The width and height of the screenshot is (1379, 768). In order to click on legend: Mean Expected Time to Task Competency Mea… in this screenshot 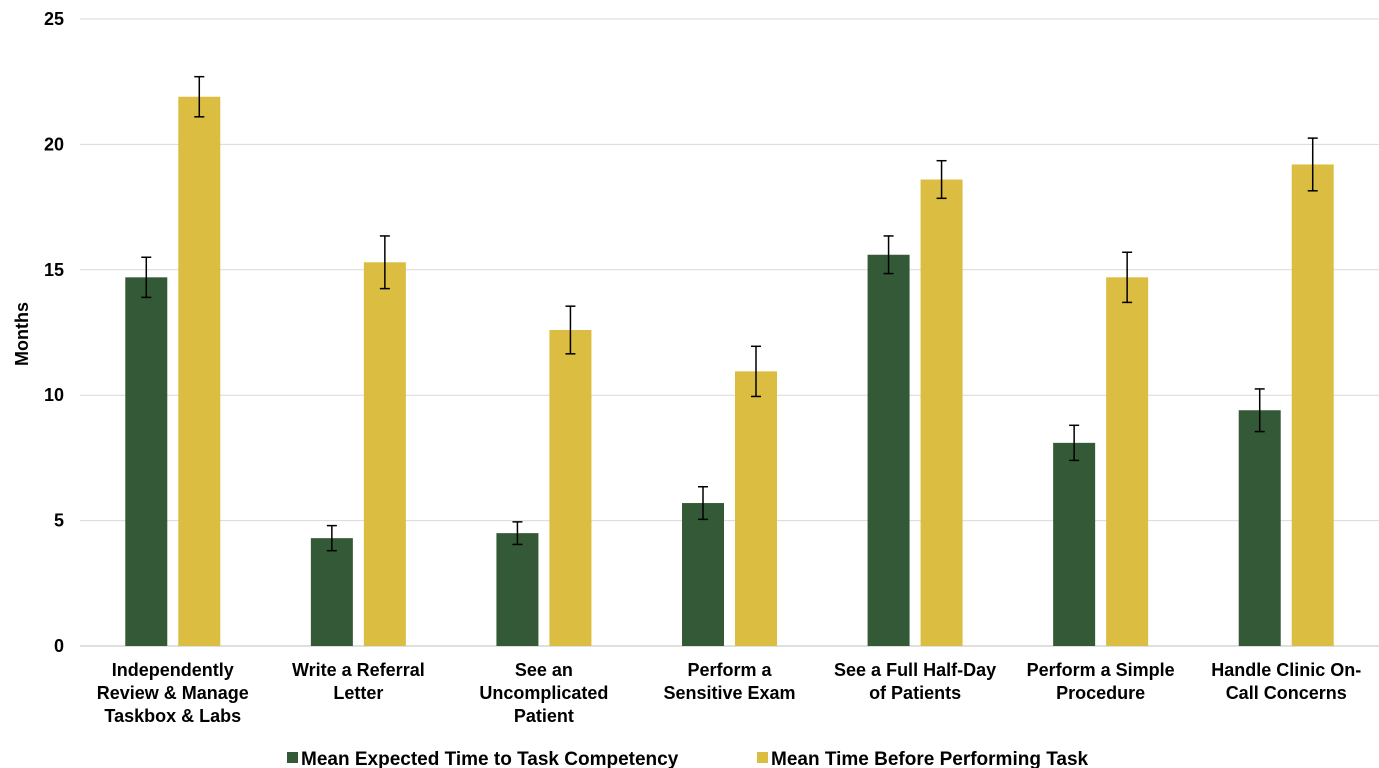, I will do `click(688, 758)`.